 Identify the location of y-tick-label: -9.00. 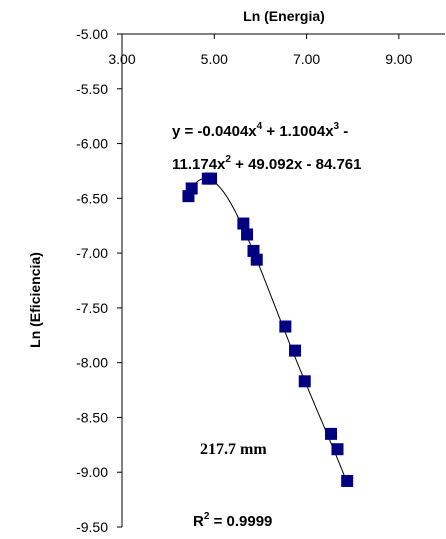
(92, 472).